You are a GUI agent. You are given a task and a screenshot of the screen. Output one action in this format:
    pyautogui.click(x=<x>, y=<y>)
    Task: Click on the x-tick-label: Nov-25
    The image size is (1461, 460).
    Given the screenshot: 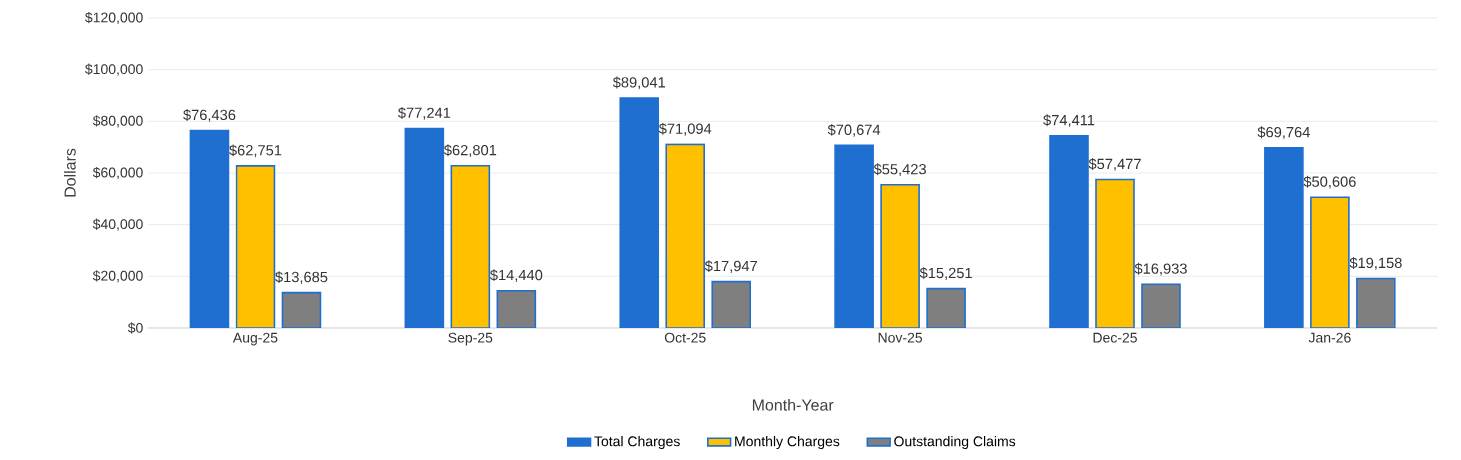 What is the action you would take?
    pyautogui.click(x=900, y=337)
    